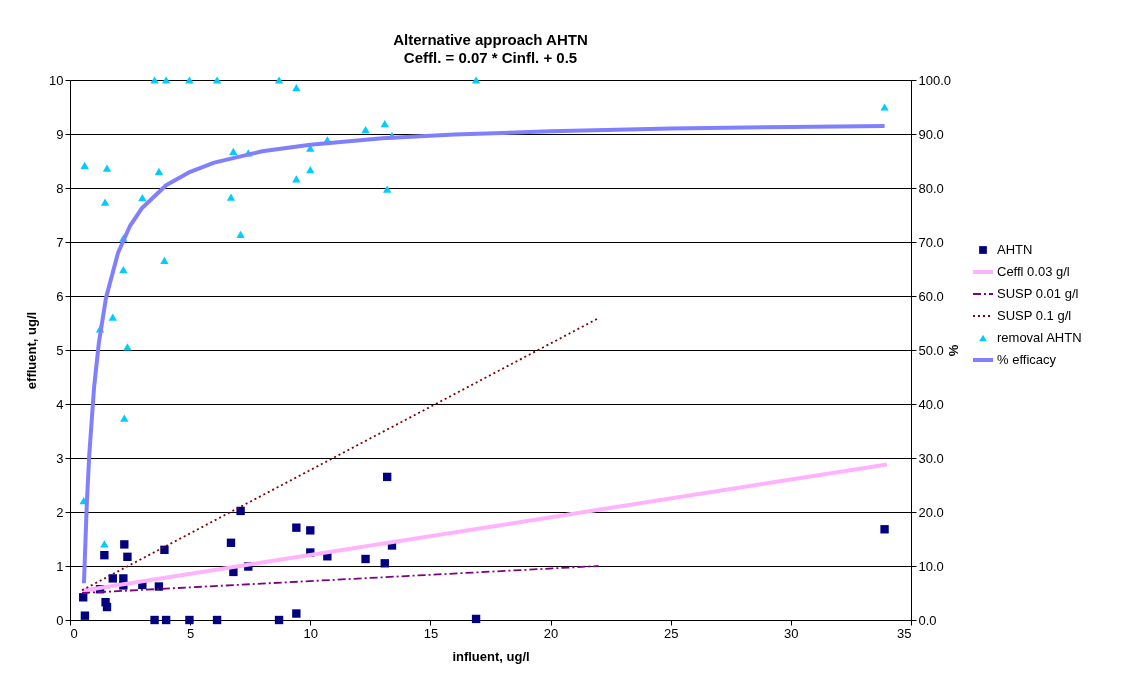 Image resolution: width=1146 pixels, height=688 pixels. I want to click on x-tick-label: 10, so click(311, 633).